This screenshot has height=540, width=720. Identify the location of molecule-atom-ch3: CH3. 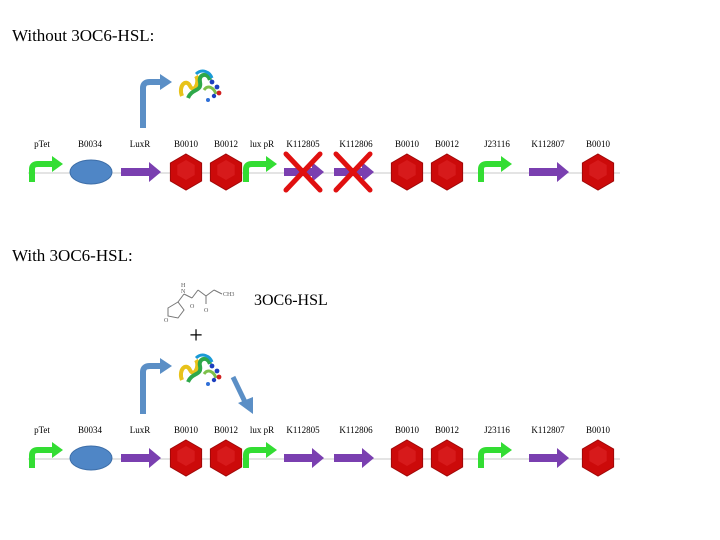
(228, 295).